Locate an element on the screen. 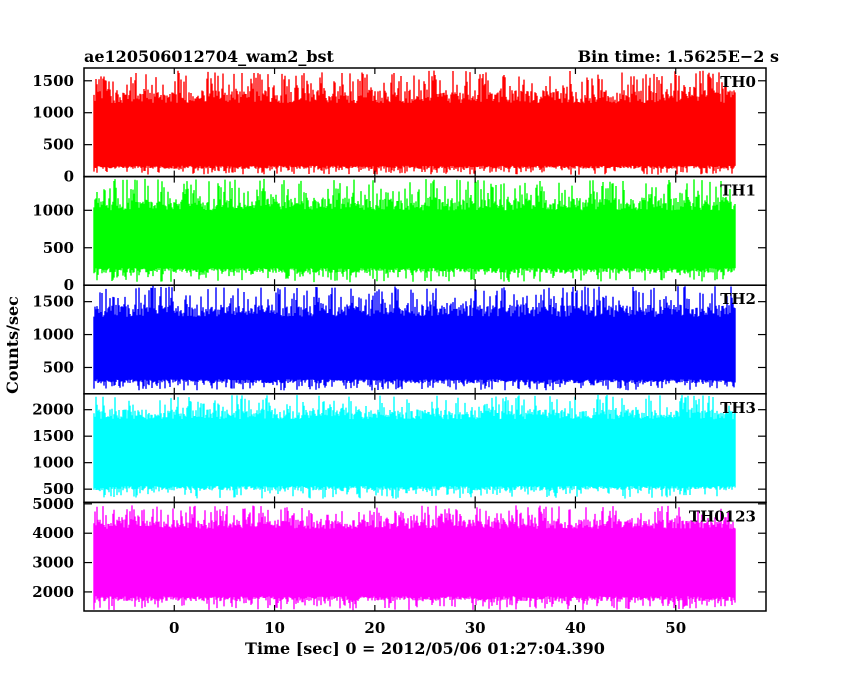  bin-time-label: Bin time: 1.5625E−2 s is located at coordinates (678, 56).